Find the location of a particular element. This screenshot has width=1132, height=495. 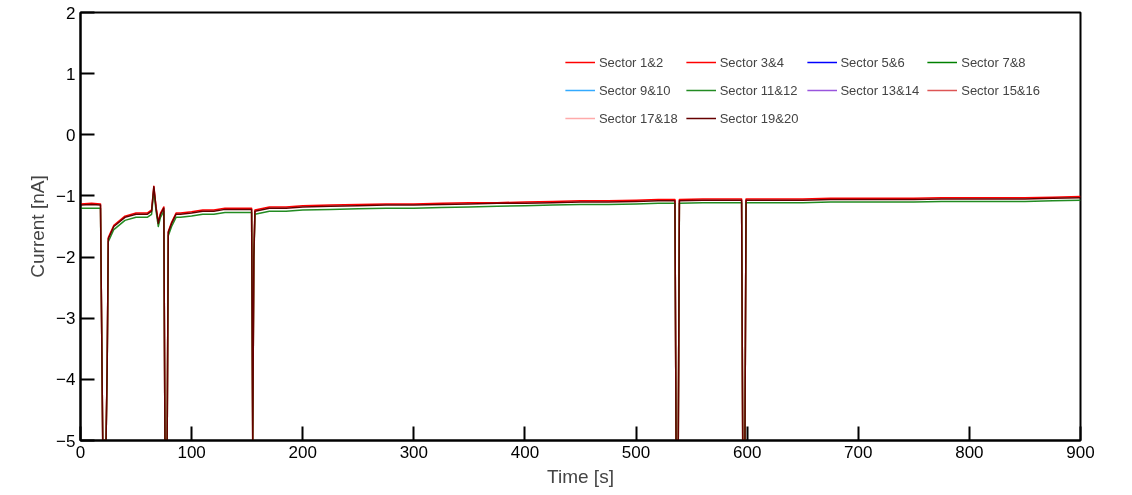

x-tick-label: 200 is located at coordinates (302, 452).